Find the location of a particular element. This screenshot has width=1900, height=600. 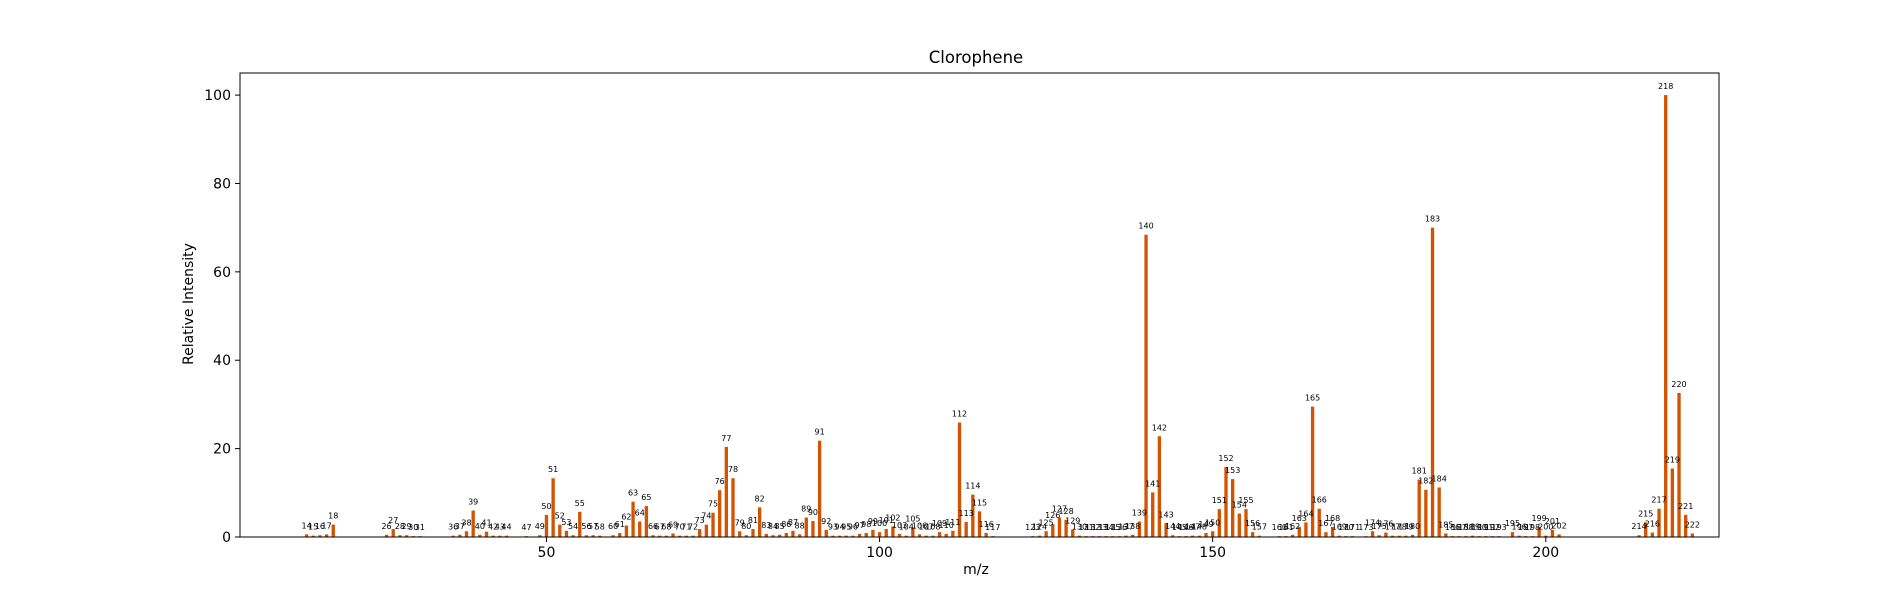

peak-label: 214 is located at coordinates (1638, 526).